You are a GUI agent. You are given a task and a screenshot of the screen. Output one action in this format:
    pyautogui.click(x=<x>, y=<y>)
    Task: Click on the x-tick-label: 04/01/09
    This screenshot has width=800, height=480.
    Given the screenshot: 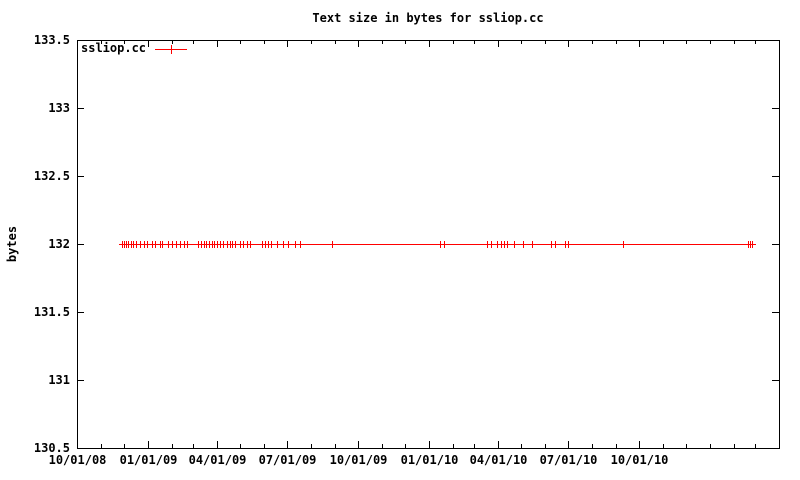 What is the action you would take?
    pyautogui.click(x=217, y=460)
    